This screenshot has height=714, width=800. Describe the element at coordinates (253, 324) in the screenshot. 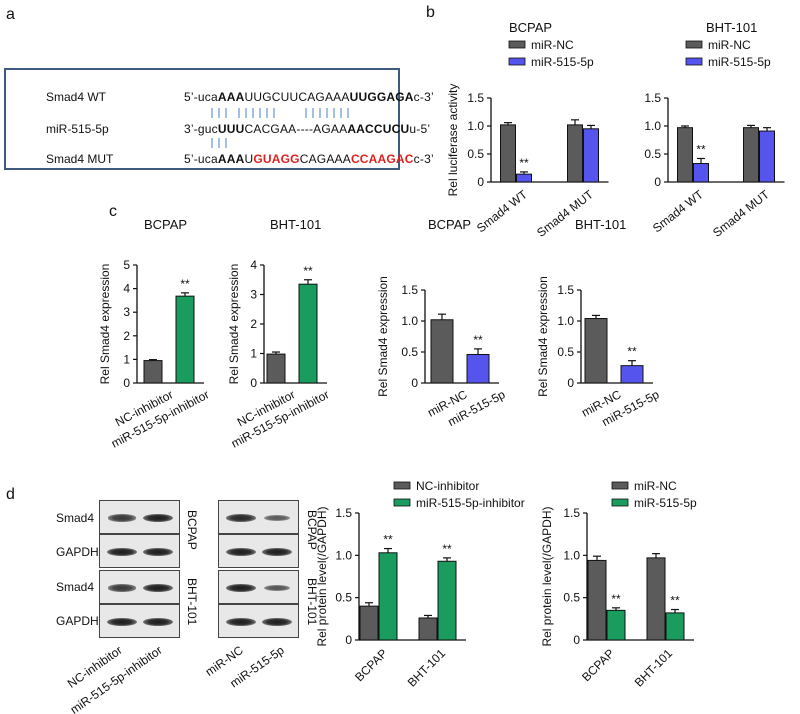

I see `y-tick-label: 2` at that location.